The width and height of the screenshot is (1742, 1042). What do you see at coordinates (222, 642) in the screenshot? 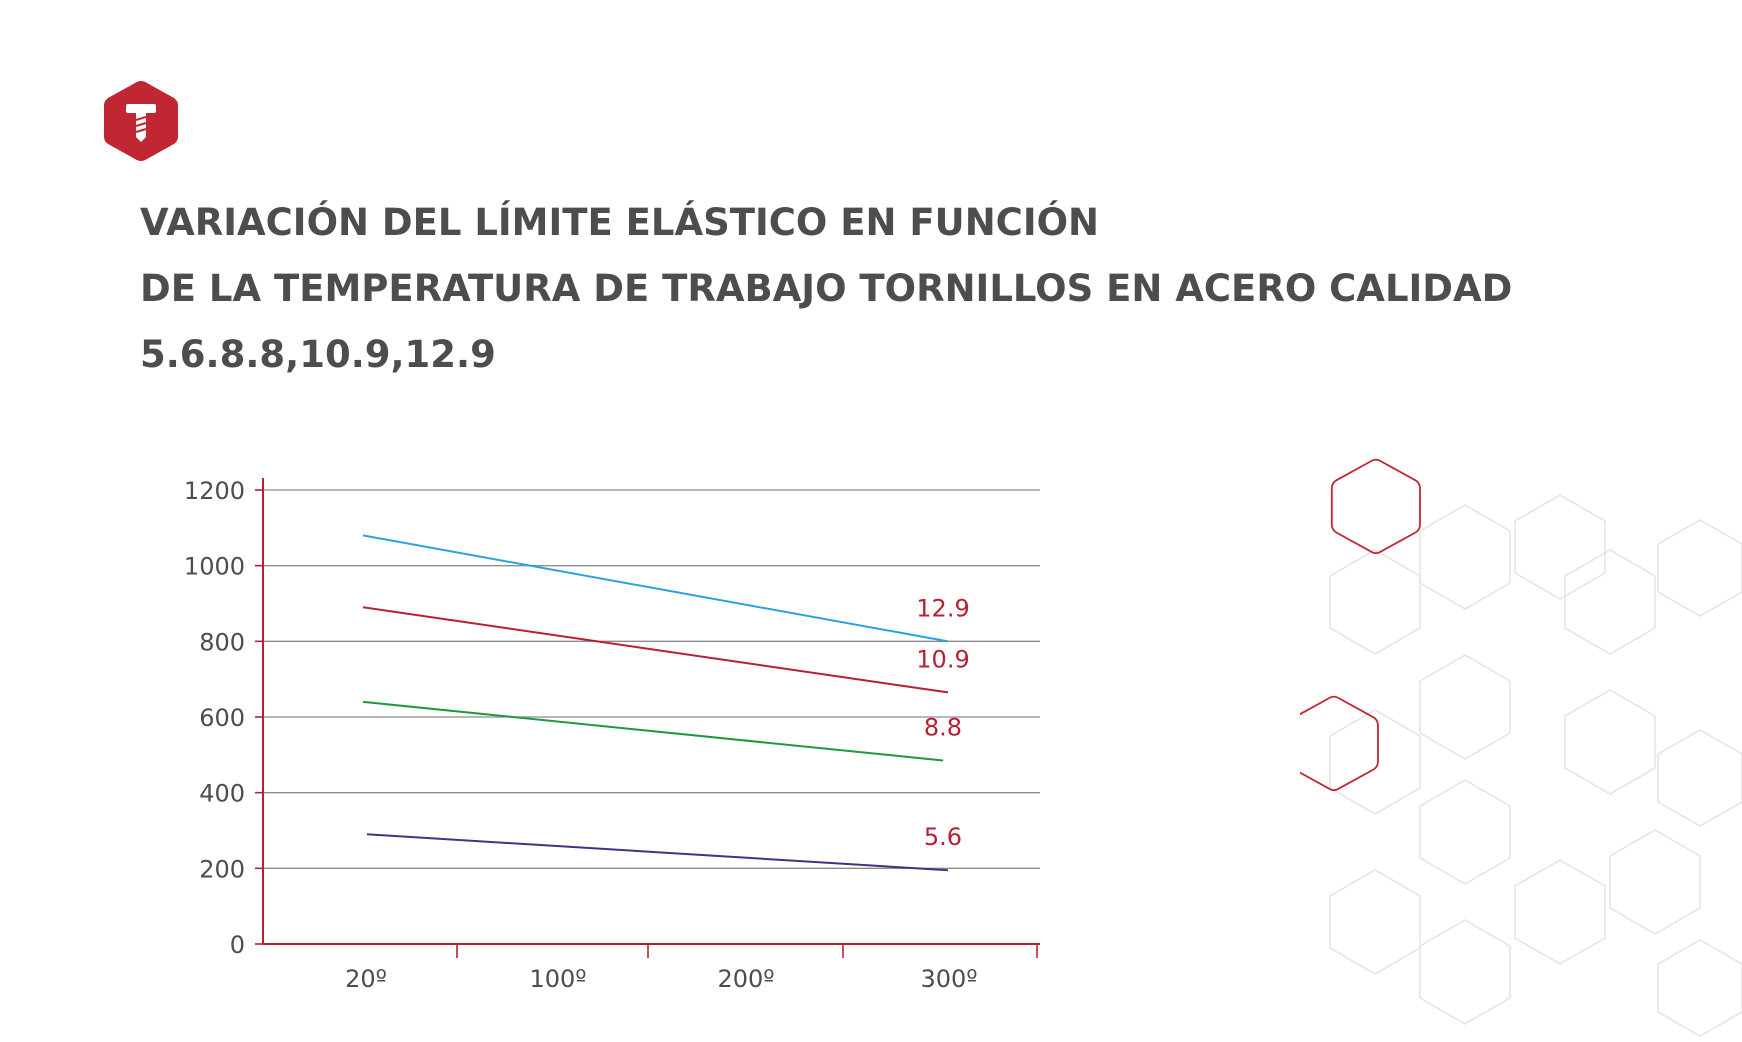
I see `y-tick-label: 800` at bounding box center [222, 642].